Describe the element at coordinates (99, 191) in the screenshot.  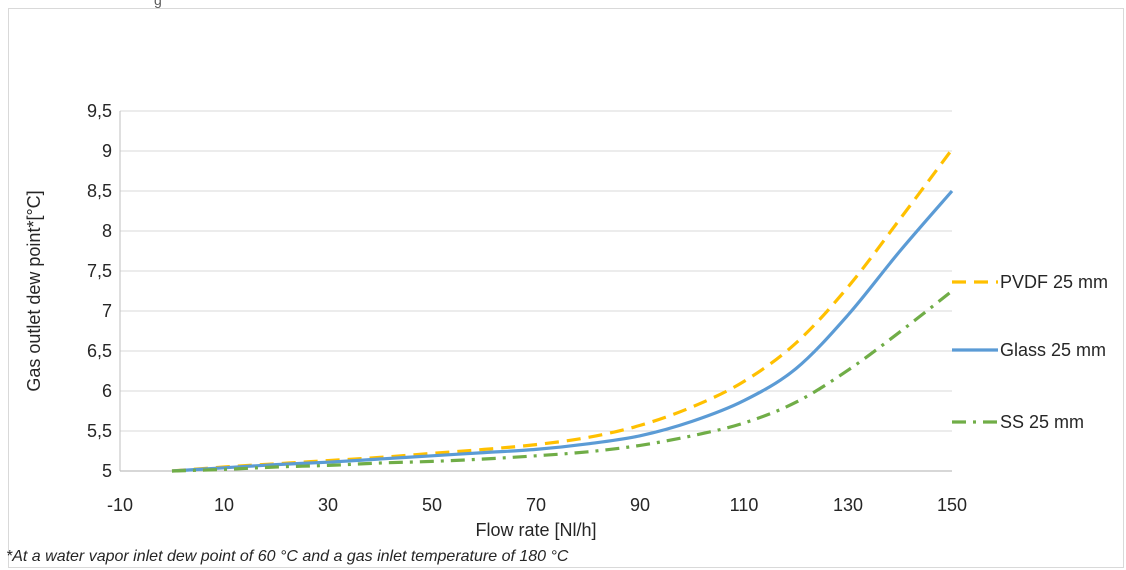
I see `y-tick-label: 8,5` at that location.